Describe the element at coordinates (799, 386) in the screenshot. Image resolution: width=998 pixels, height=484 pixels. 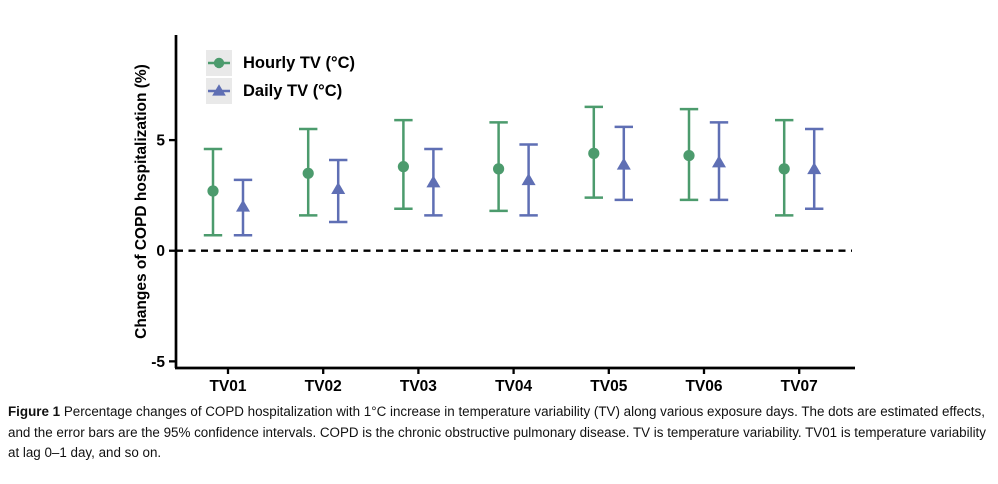
I see `x-tick-label-tv07: TV07` at that location.